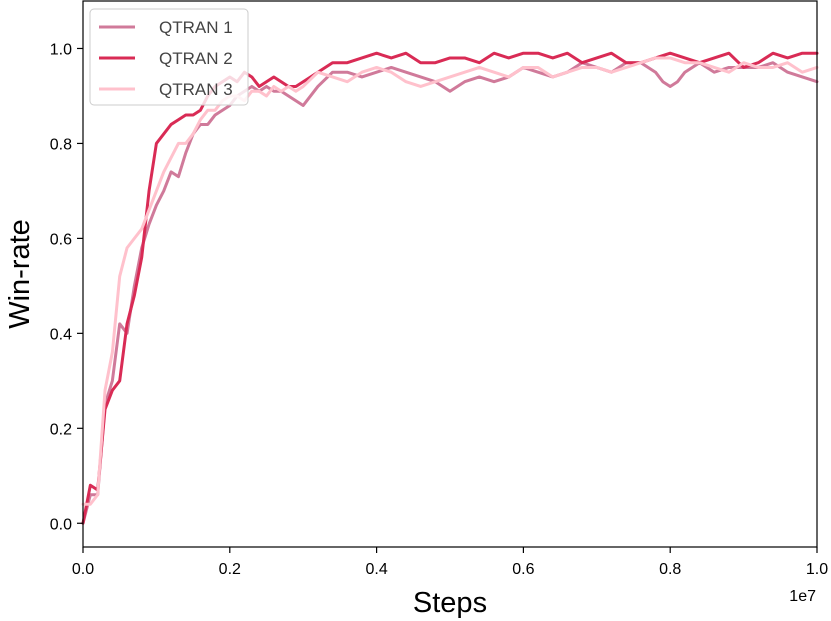 The height and width of the screenshot is (621, 831). I want to click on y-tick-label: 0.6, so click(61, 239).